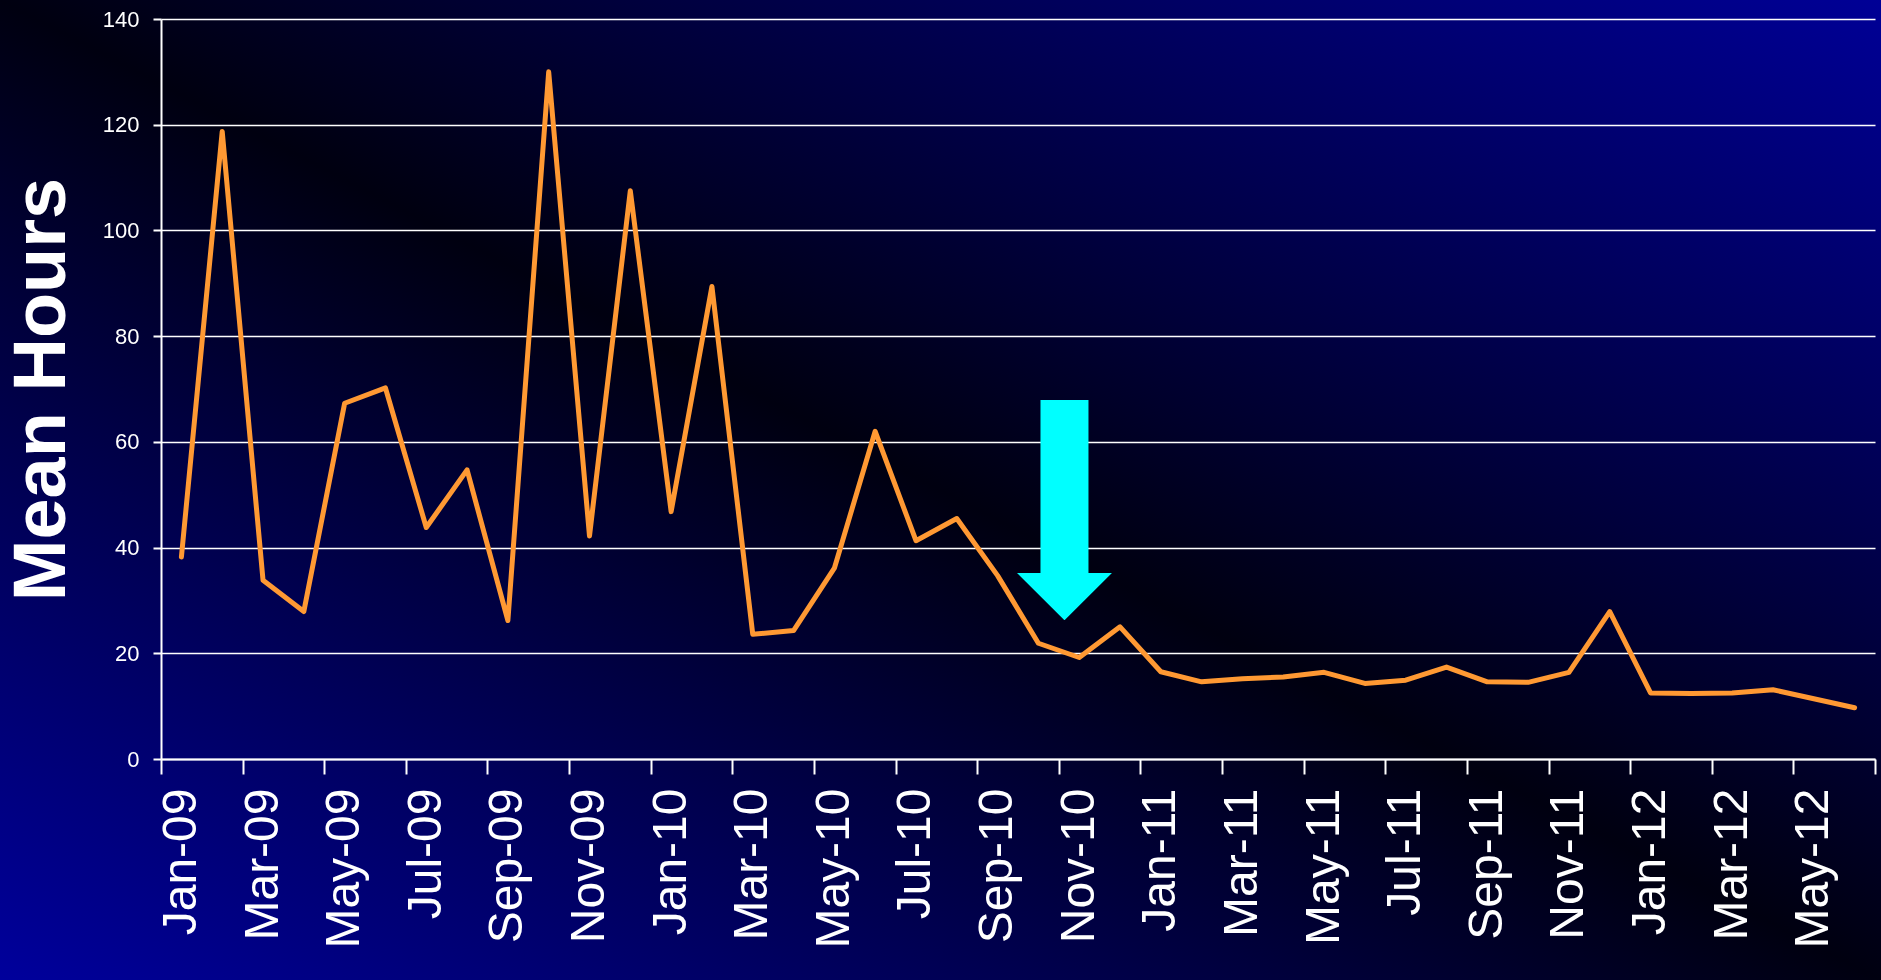 The height and width of the screenshot is (980, 1881). Describe the element at coordinates (1077, 866) in the screenshot. I see `x-tick-label: Nov-10` at that location.